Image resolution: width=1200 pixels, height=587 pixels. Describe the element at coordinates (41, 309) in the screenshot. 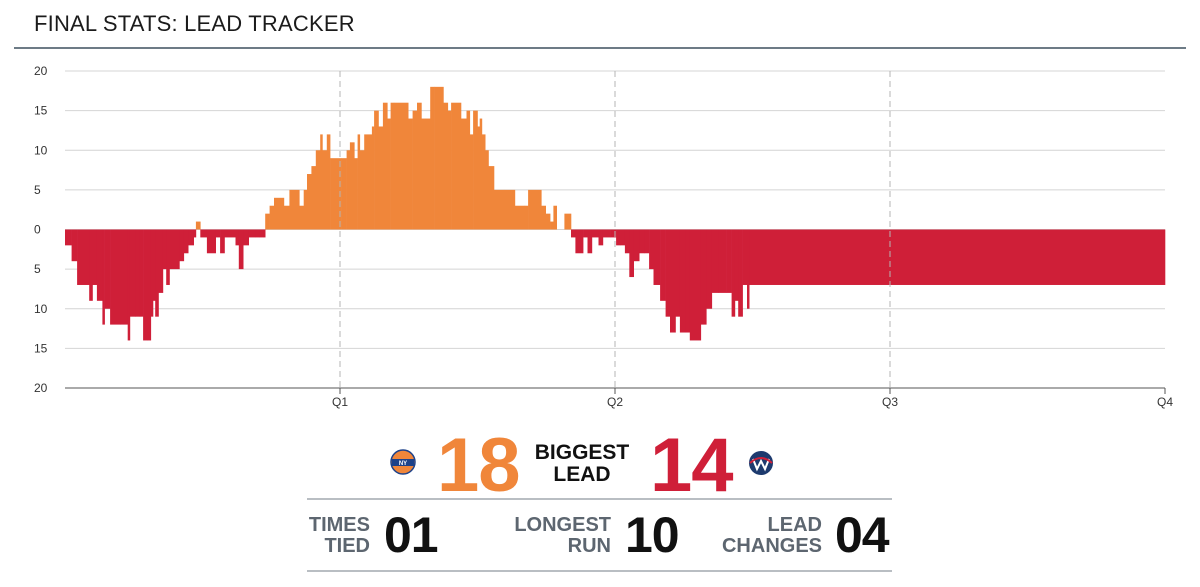

I see `y-tick-label: 10` at that location.